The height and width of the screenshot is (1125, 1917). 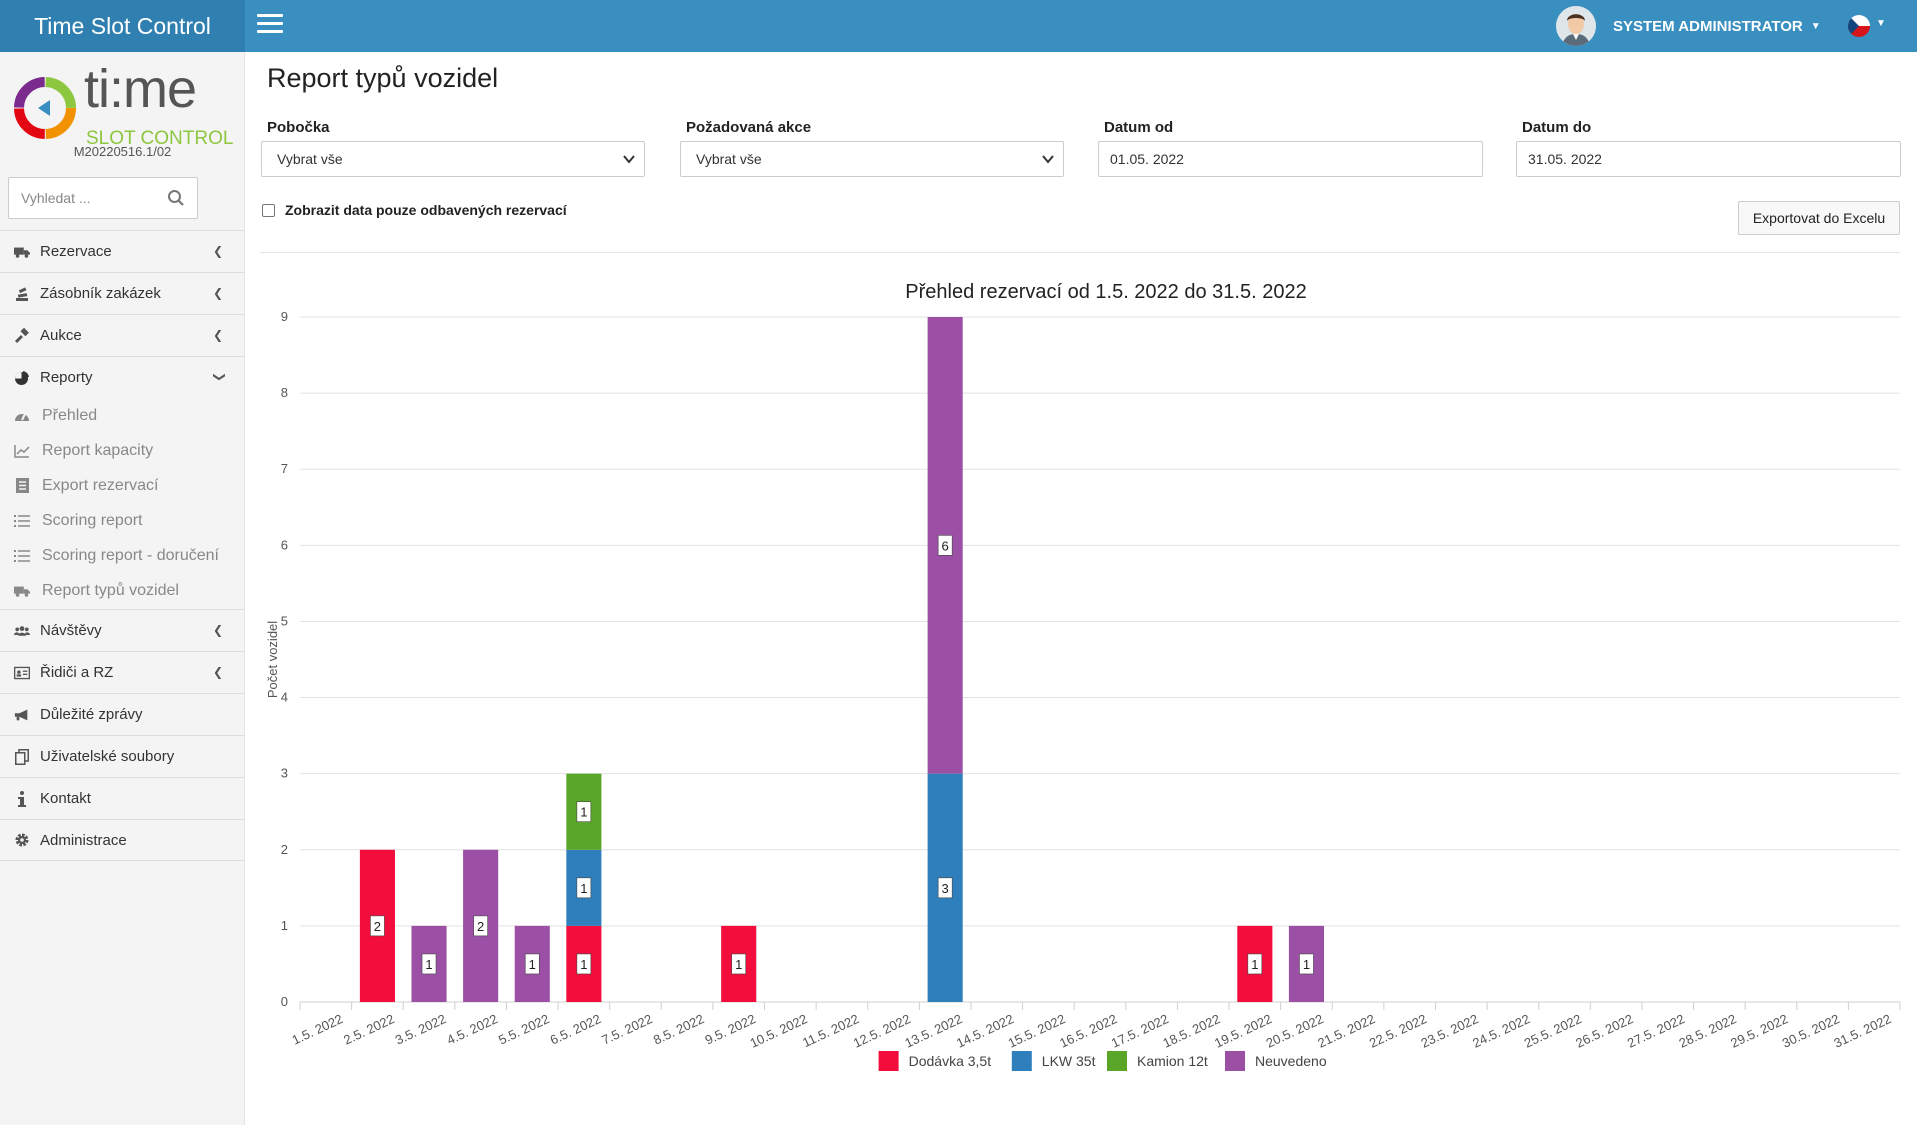 I want to click on data-label: 2, so click(x=480, y=926).